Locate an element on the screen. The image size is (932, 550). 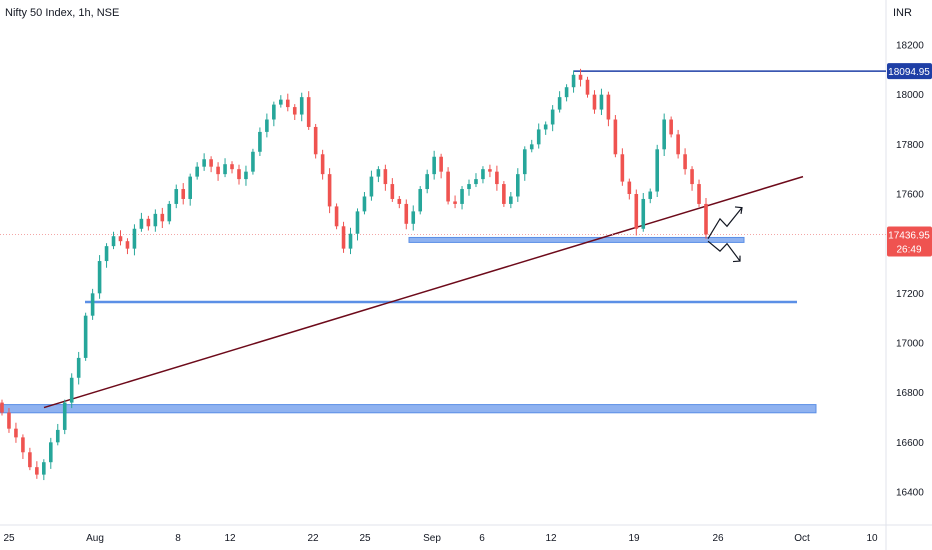
y-tick-label: 18200 is located at coordinates (910, 46).